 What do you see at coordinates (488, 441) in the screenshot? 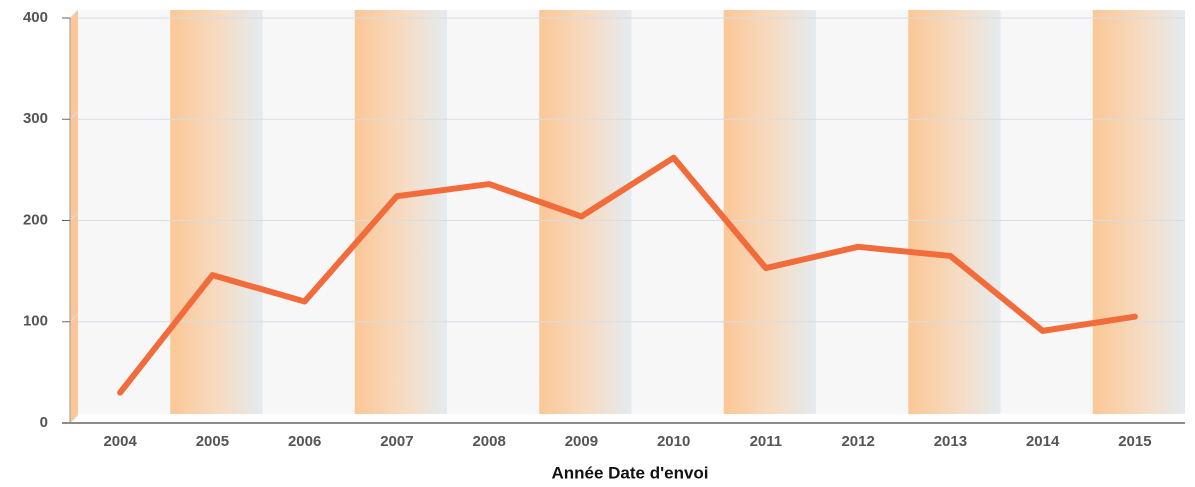
I see `x-tick-label: 2008` at bounding box center [488, 441].